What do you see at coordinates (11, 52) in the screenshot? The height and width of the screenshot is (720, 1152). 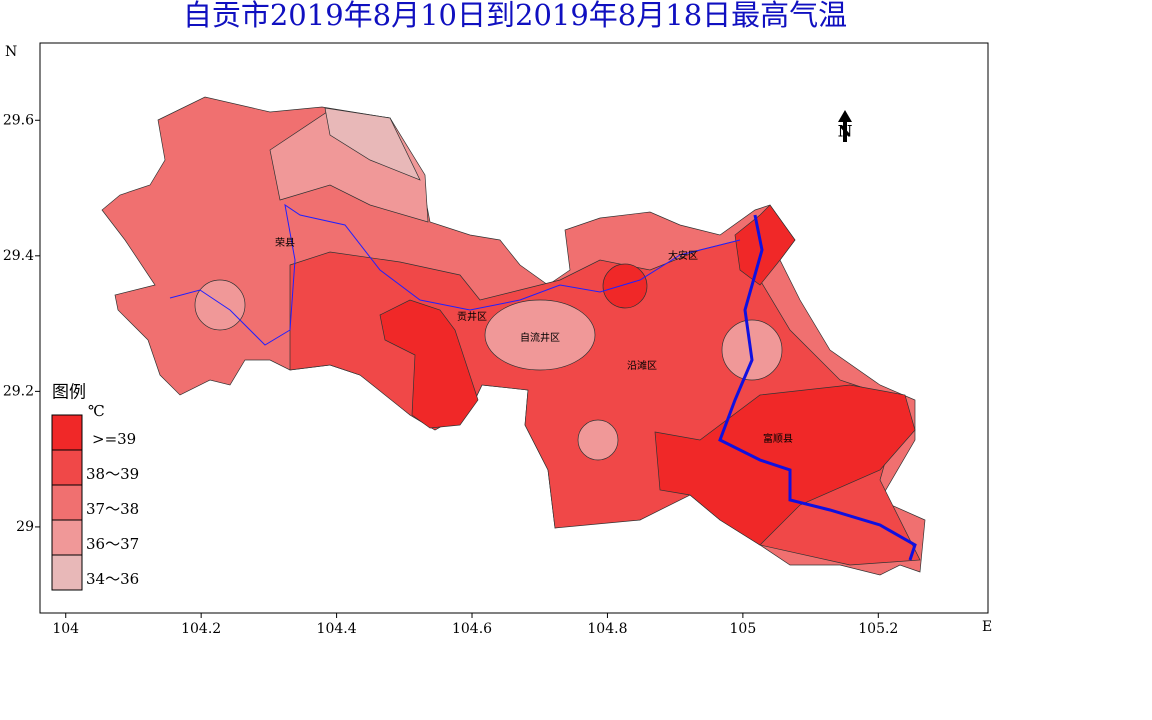 I see `y-axis-label: N` at bounding box center [11, 52].